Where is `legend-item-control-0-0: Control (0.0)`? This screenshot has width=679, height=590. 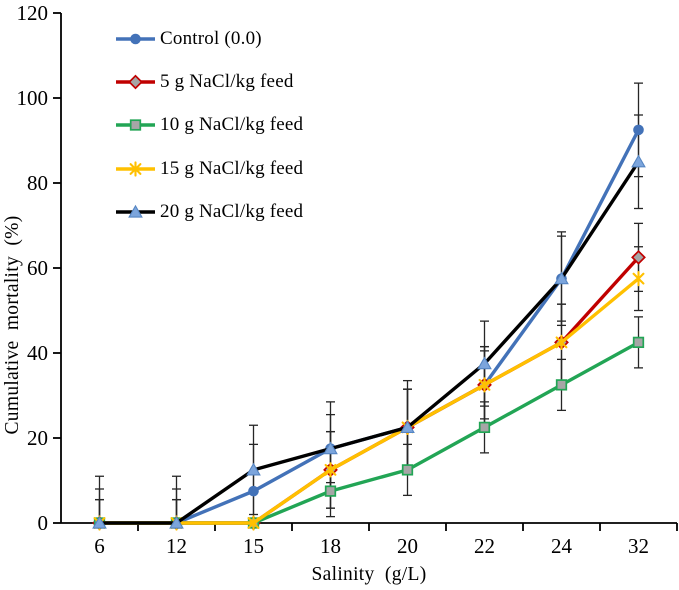
legend-item-control-0-0: Control (0.0) is located at coordinates (209, 38).